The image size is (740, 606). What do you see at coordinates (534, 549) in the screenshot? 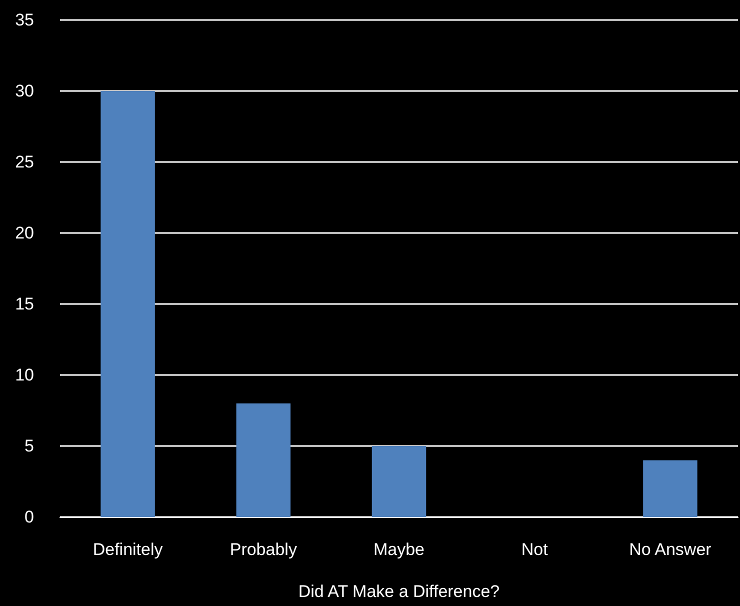
I see `x-tick-label: Not` at bounding box center [534, 549].